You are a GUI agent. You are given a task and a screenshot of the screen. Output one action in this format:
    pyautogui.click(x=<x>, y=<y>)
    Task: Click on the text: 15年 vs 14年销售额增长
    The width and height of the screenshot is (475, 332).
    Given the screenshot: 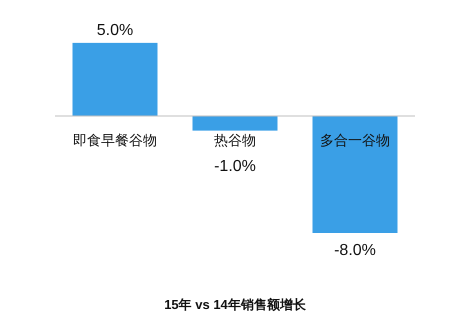 What is the action you would take?
    pyautogui.click(x=235, y=304)
    